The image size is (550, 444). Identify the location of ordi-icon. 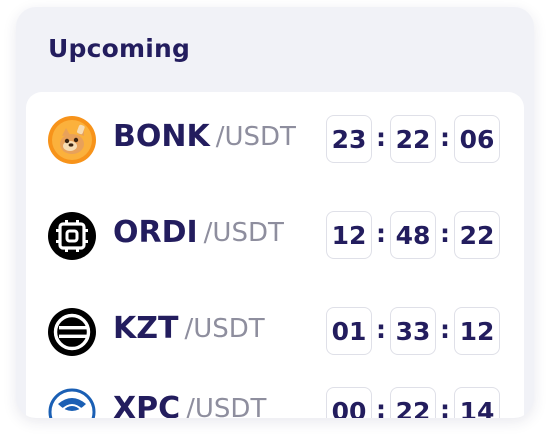
(72, 236).